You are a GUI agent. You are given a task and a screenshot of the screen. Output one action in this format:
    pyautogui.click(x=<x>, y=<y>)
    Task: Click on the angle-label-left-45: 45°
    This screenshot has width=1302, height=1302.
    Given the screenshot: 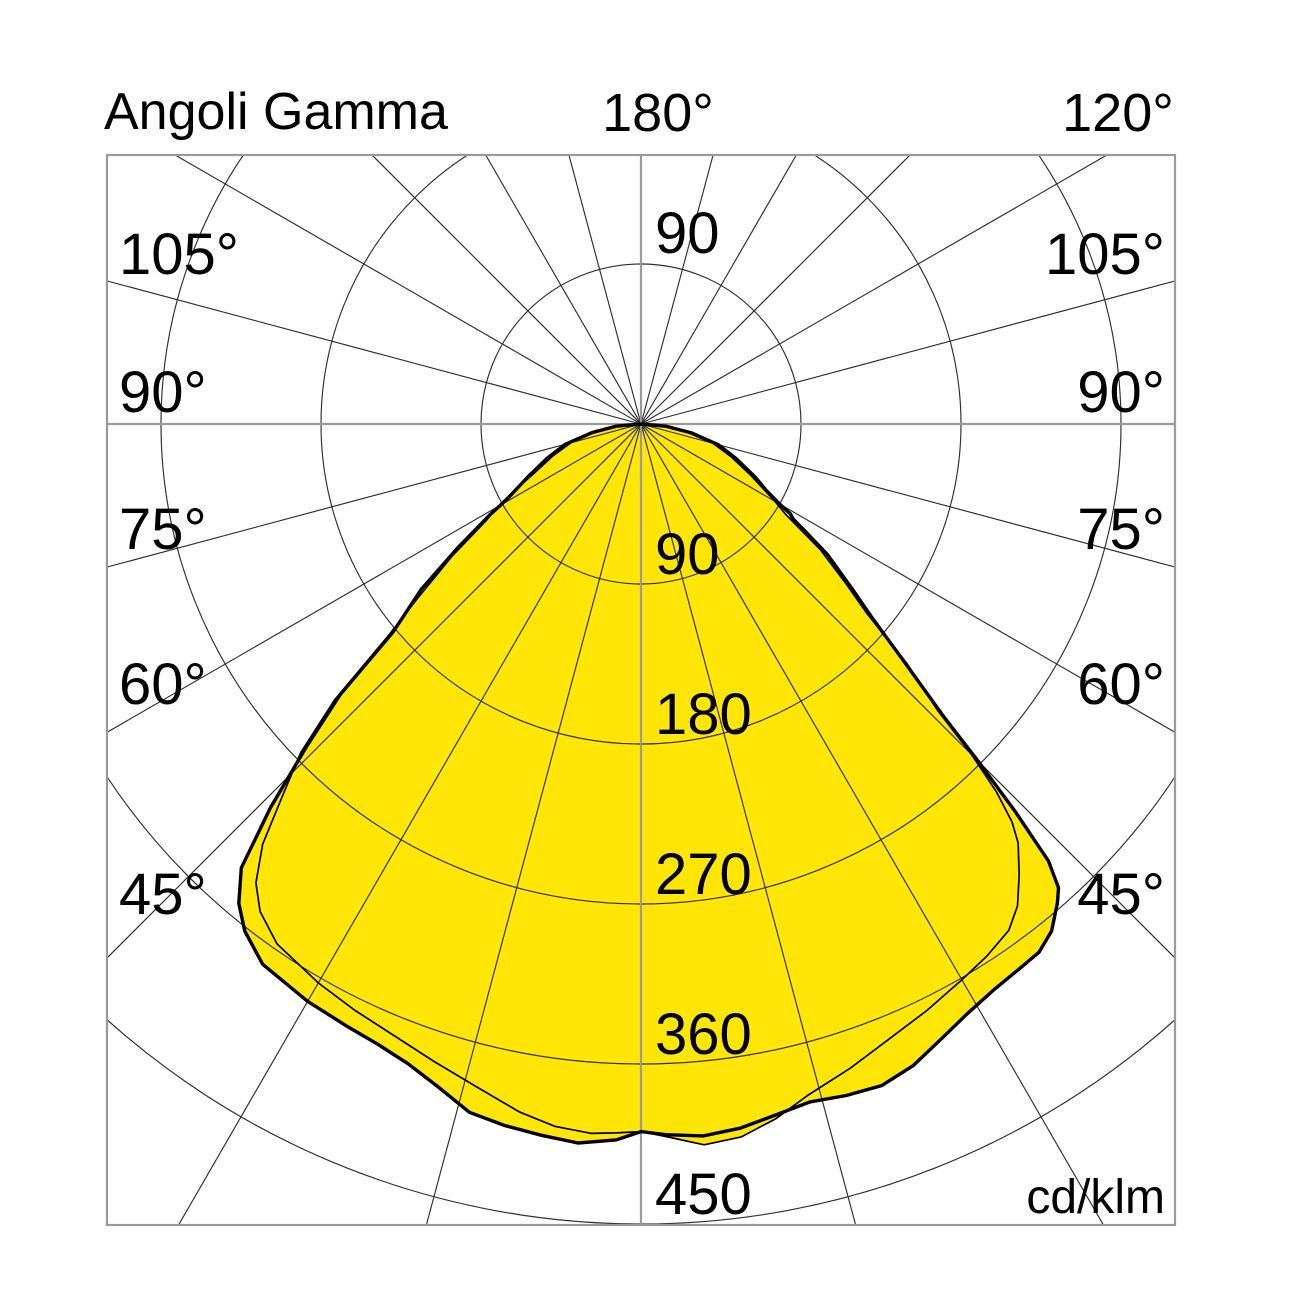 What is the action you would take?
    pyautogui.click(x=163, y=894)
    